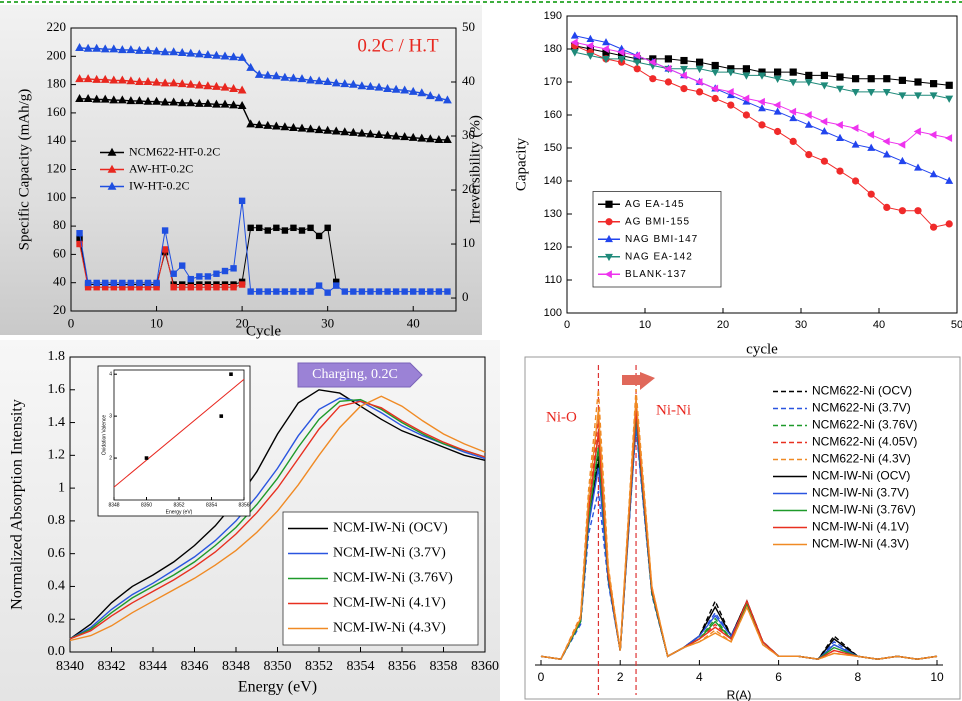  Describe the element at coordinates (57, 422) in the screenshot. I see `y-tick-label: 1.4` at that location.